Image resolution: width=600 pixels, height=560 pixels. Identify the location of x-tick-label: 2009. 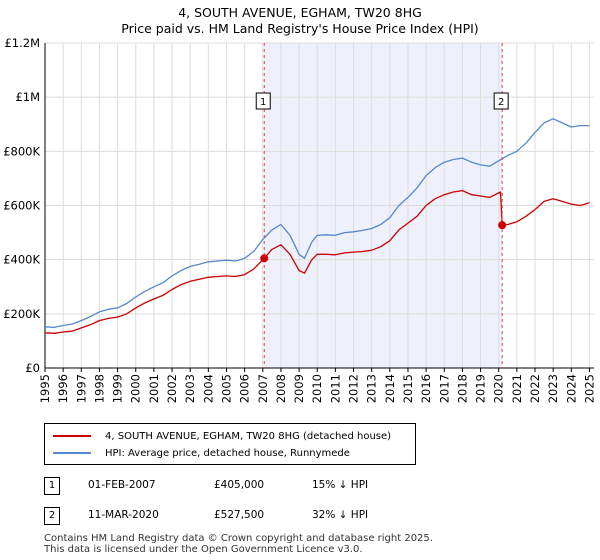
(299, 388).